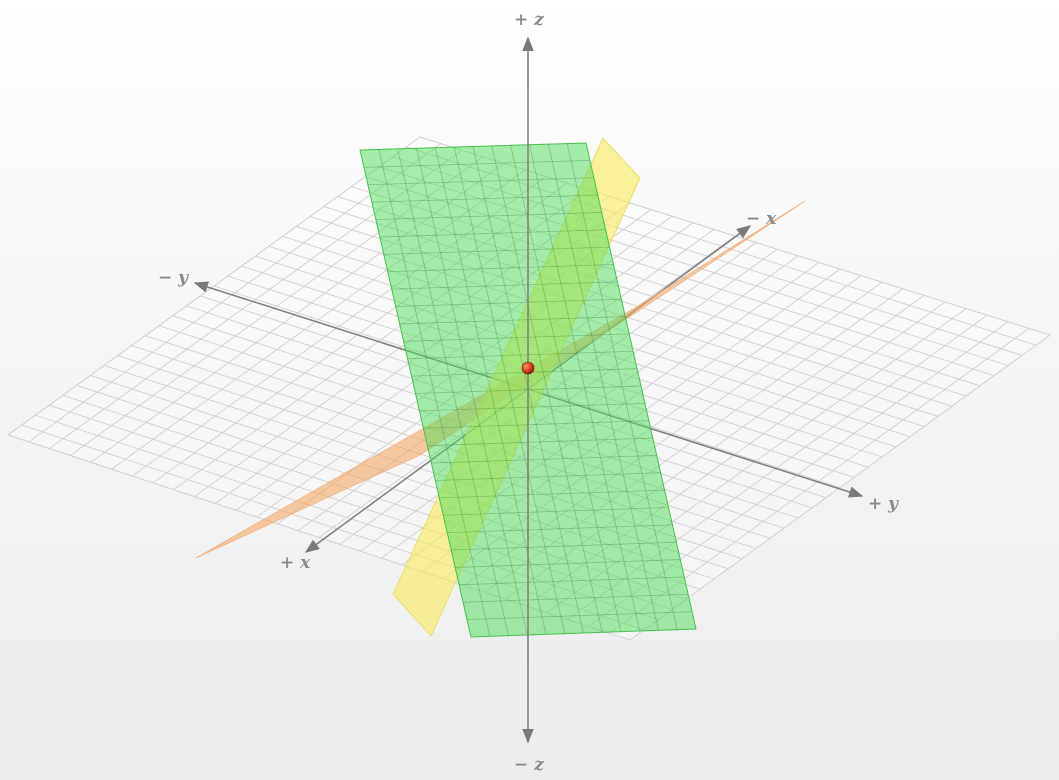  I want to click on x-pos-label: + x, so click(295, 563).